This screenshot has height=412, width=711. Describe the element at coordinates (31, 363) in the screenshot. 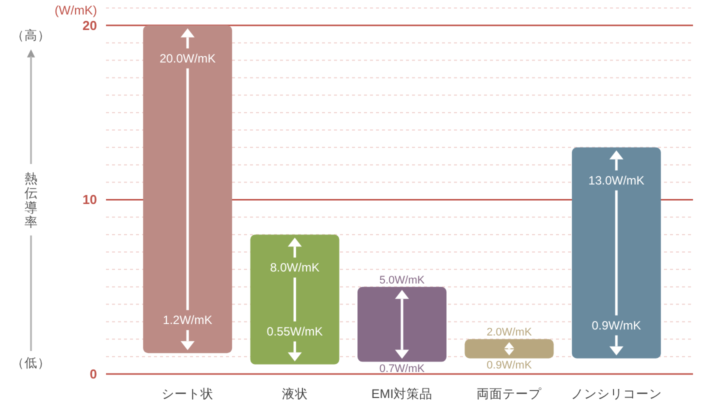

I see `axis-note: （低）` at that location.